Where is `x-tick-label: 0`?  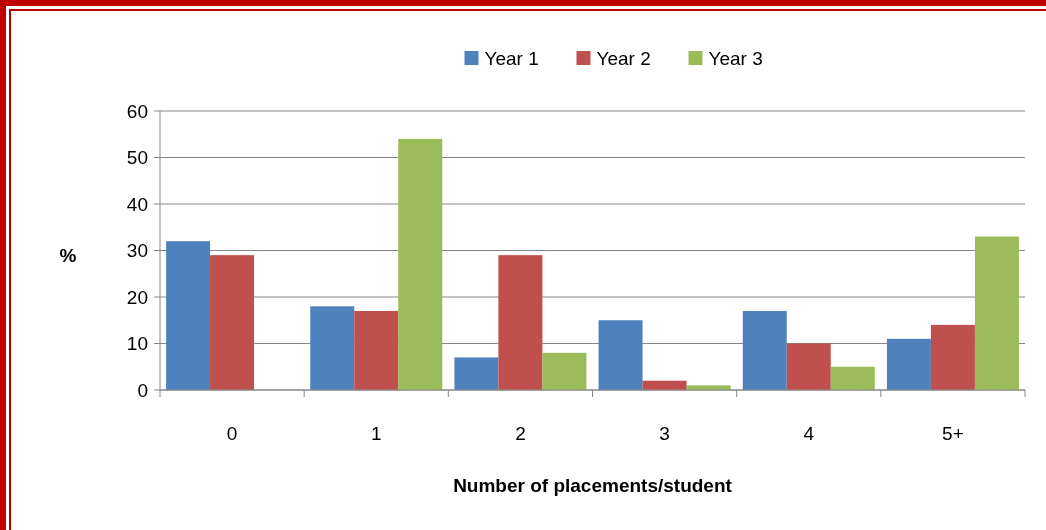
x-tick-label: 0 is located at coordinates (232, 433).